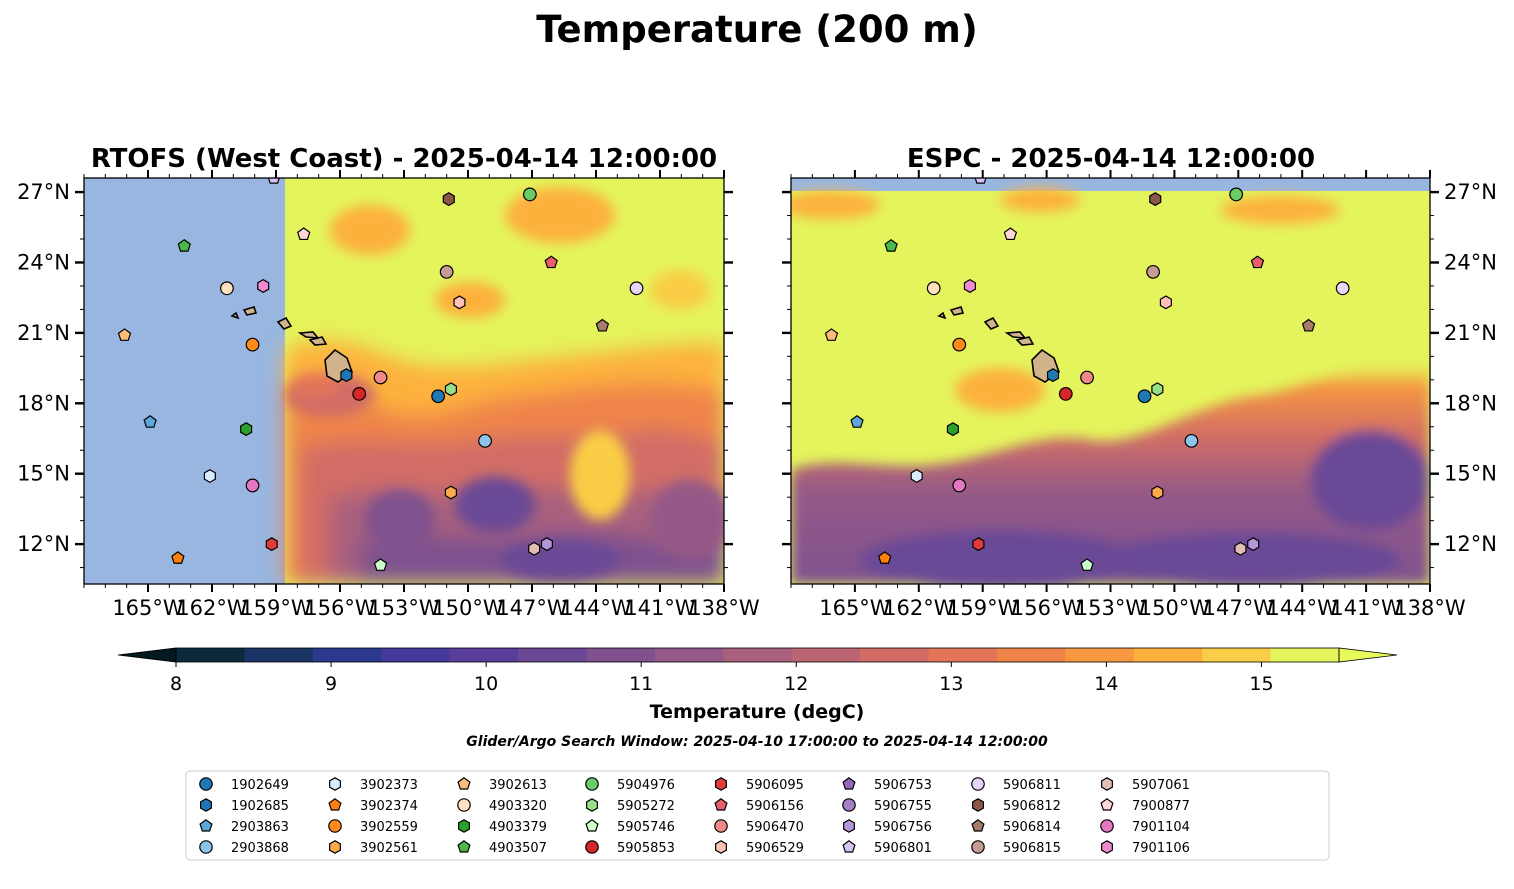 This screenshot has height=889, width=1514. Describe the element at coordinates (646, 827) in the screenshot. I see `legend-label: 5905746` at that location.